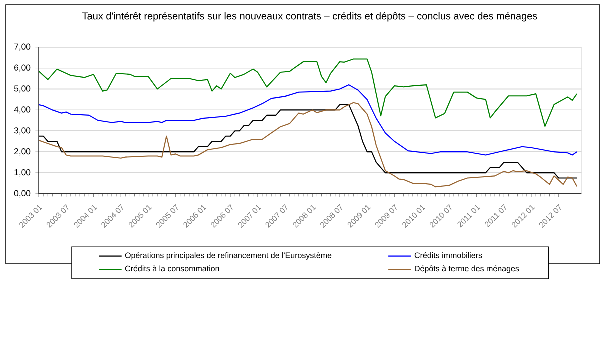  What do you see at coordinates (228, 256) in the screenshot?
I see `legend-label: Opérations principales de refinancement de l'Eurosystème` at bounding box center [228, 256].